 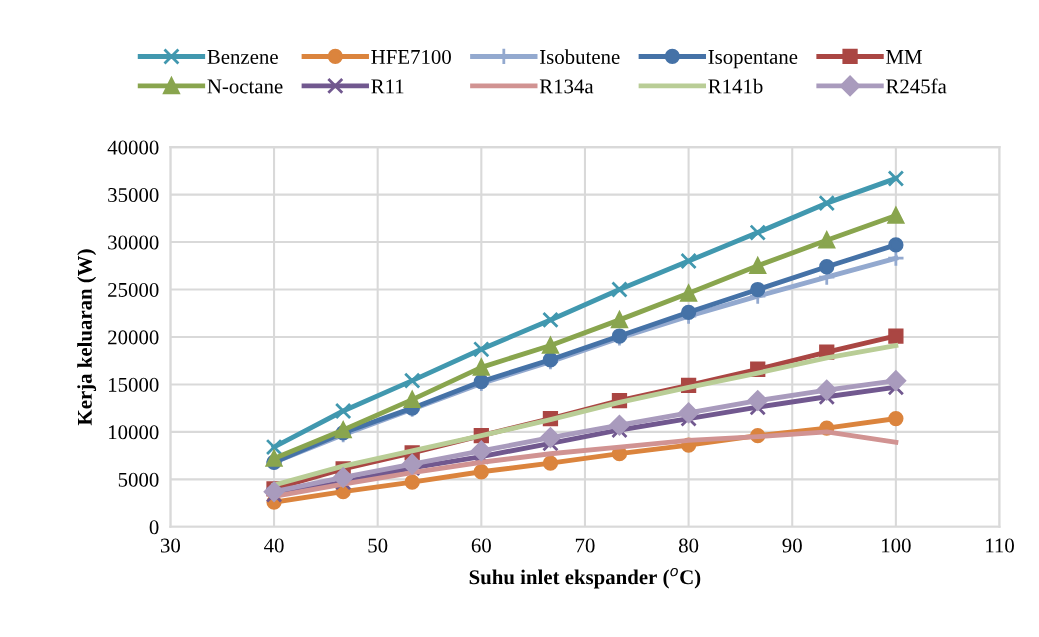 I want to click on y-tick-label: 40000, so click(x=133, y=147).